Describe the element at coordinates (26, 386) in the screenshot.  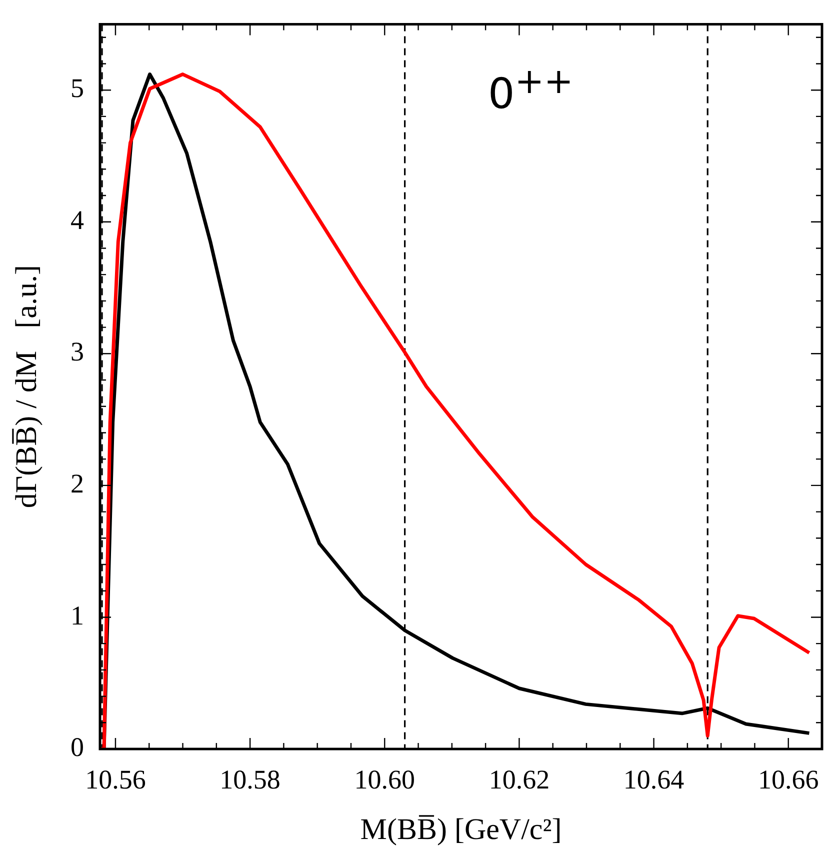
I see `y-axis-title: dΓ(BB̅) / dM [a.u.]` at that location.